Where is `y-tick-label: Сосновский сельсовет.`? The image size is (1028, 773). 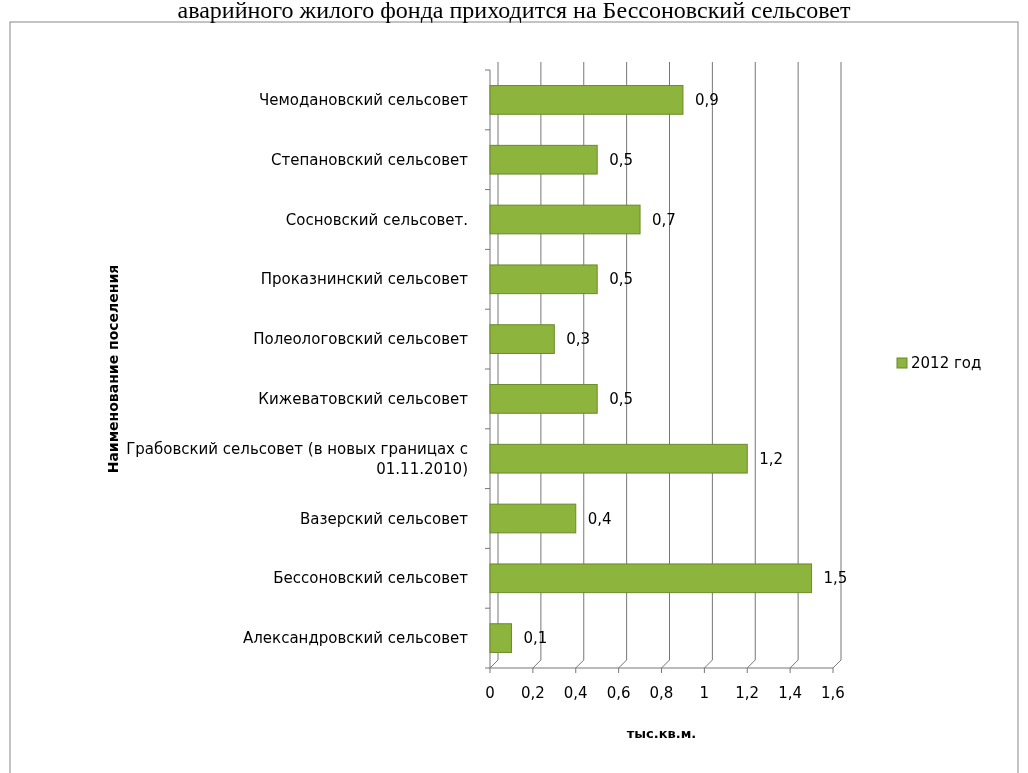
y-tick-label: Сосновский сельсовет. is located at coordinates (376, 219).